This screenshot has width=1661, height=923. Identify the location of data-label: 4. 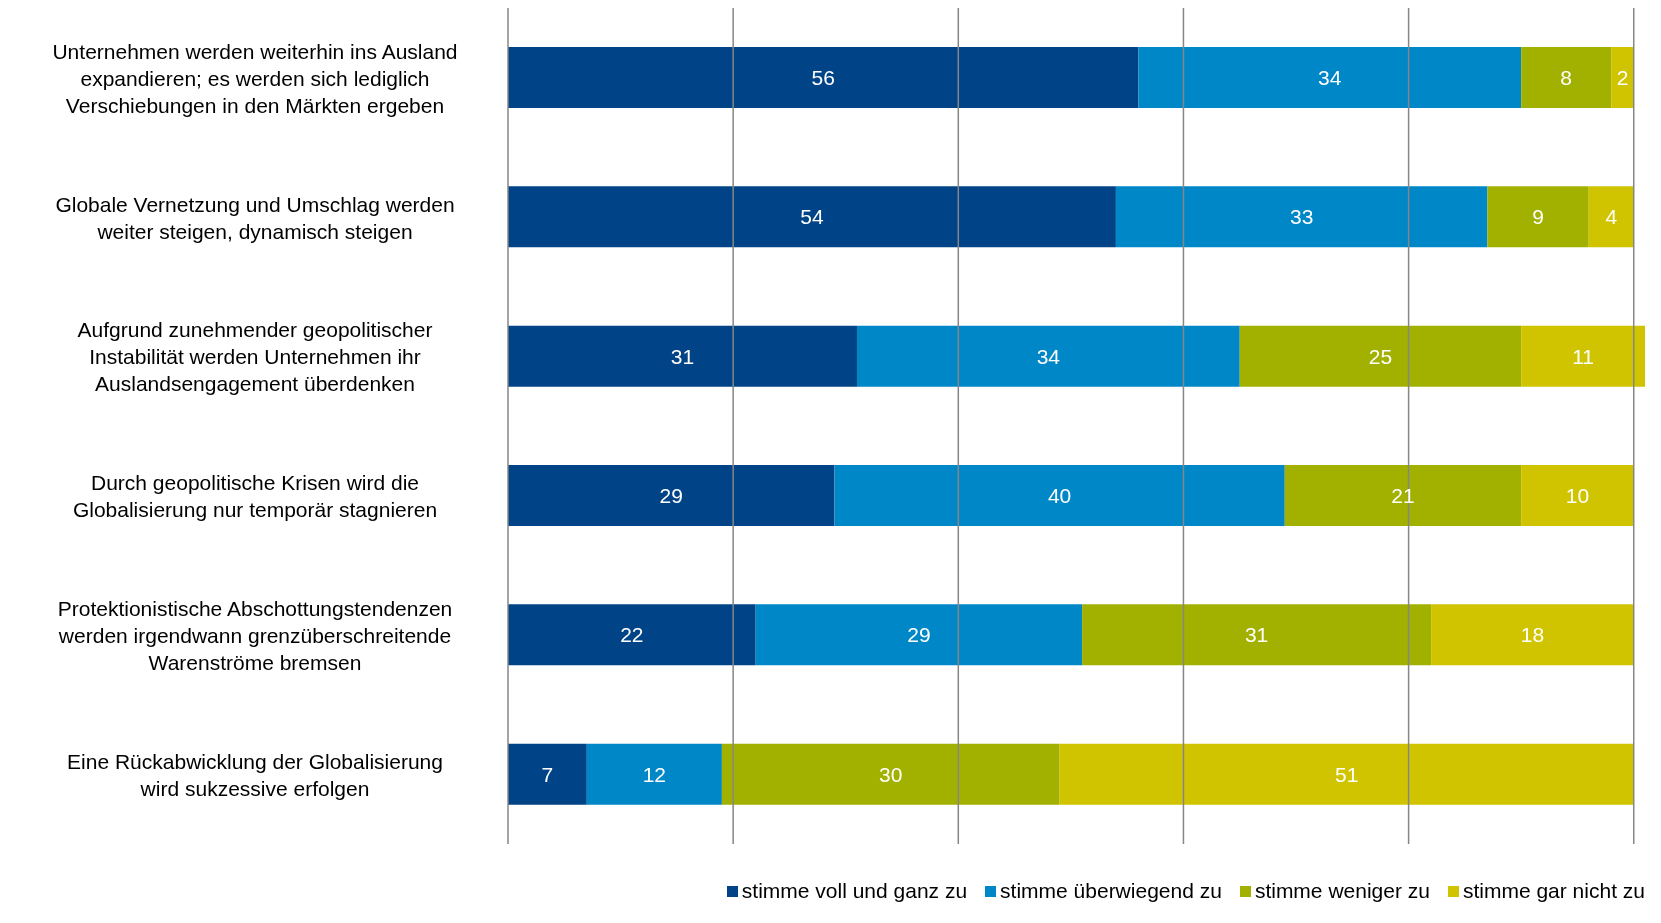
(1611, 217).